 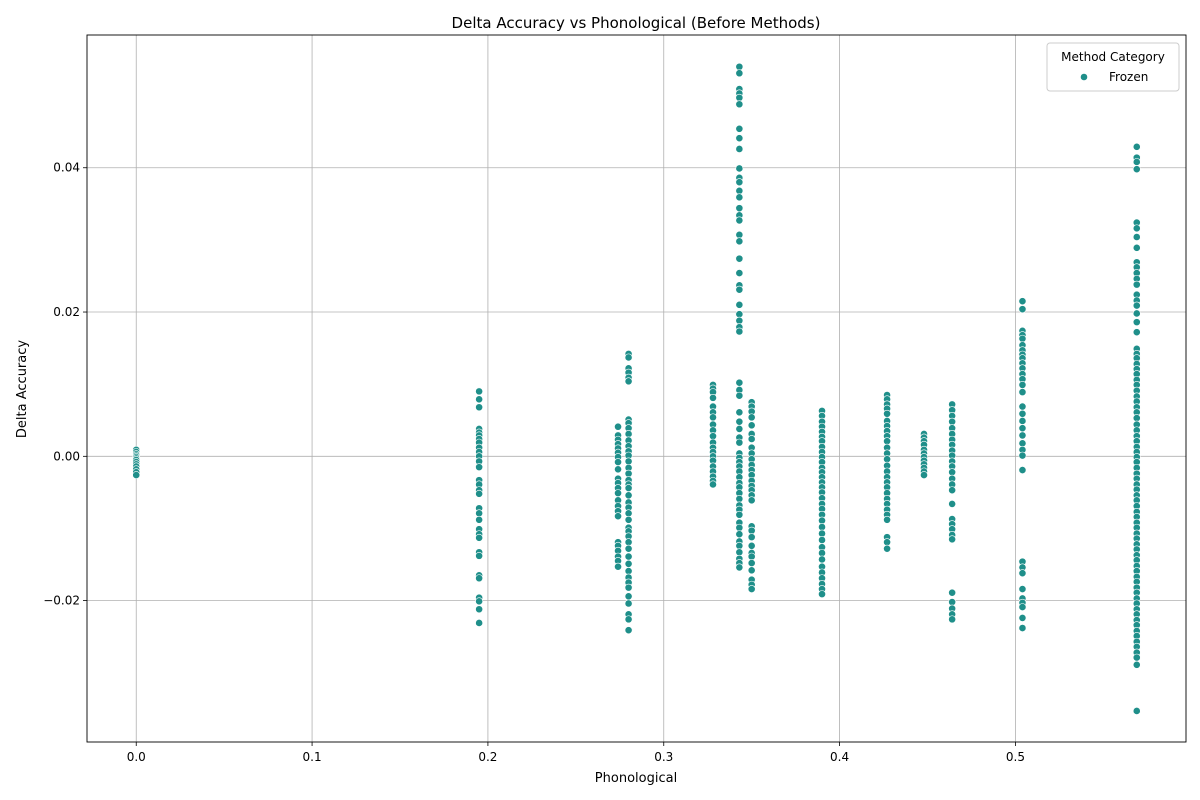 I want to click on legend: Method Category Frozen, so click(x=1113, y=67).